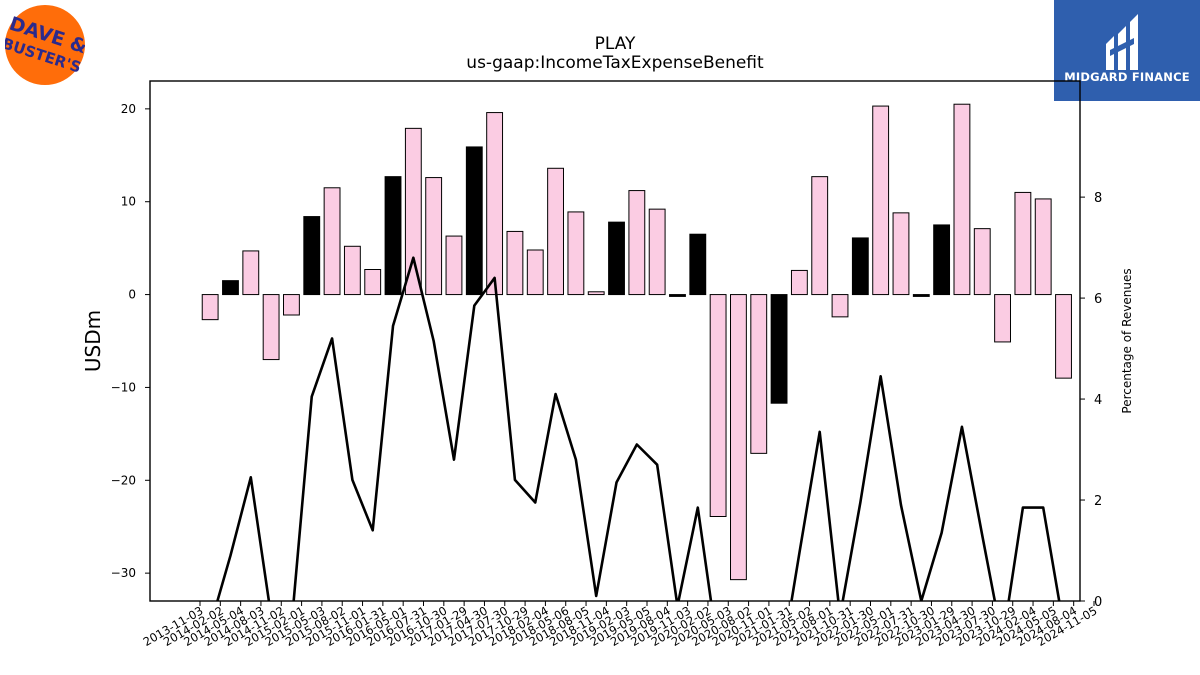 Image resolution: width=1200 pixels, height=675 pixels. I want to click on y2-tick-label: 4, so click(1098, 400).